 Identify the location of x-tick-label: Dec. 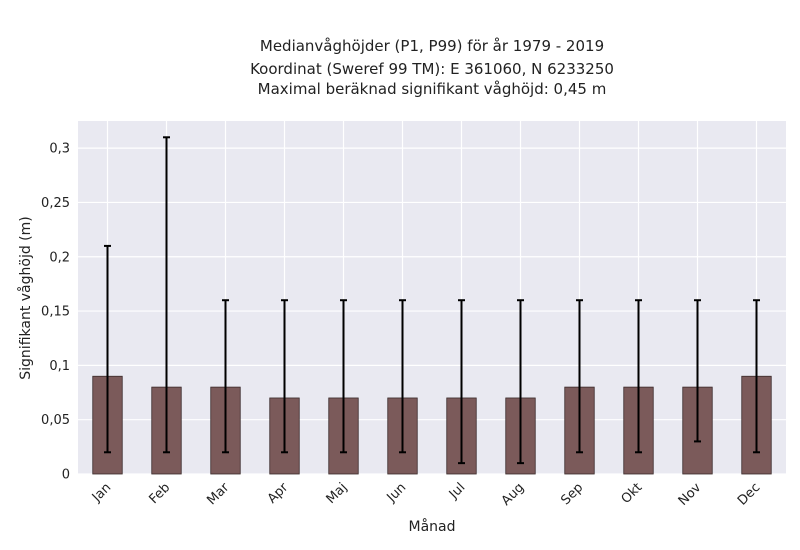
(749, 494).